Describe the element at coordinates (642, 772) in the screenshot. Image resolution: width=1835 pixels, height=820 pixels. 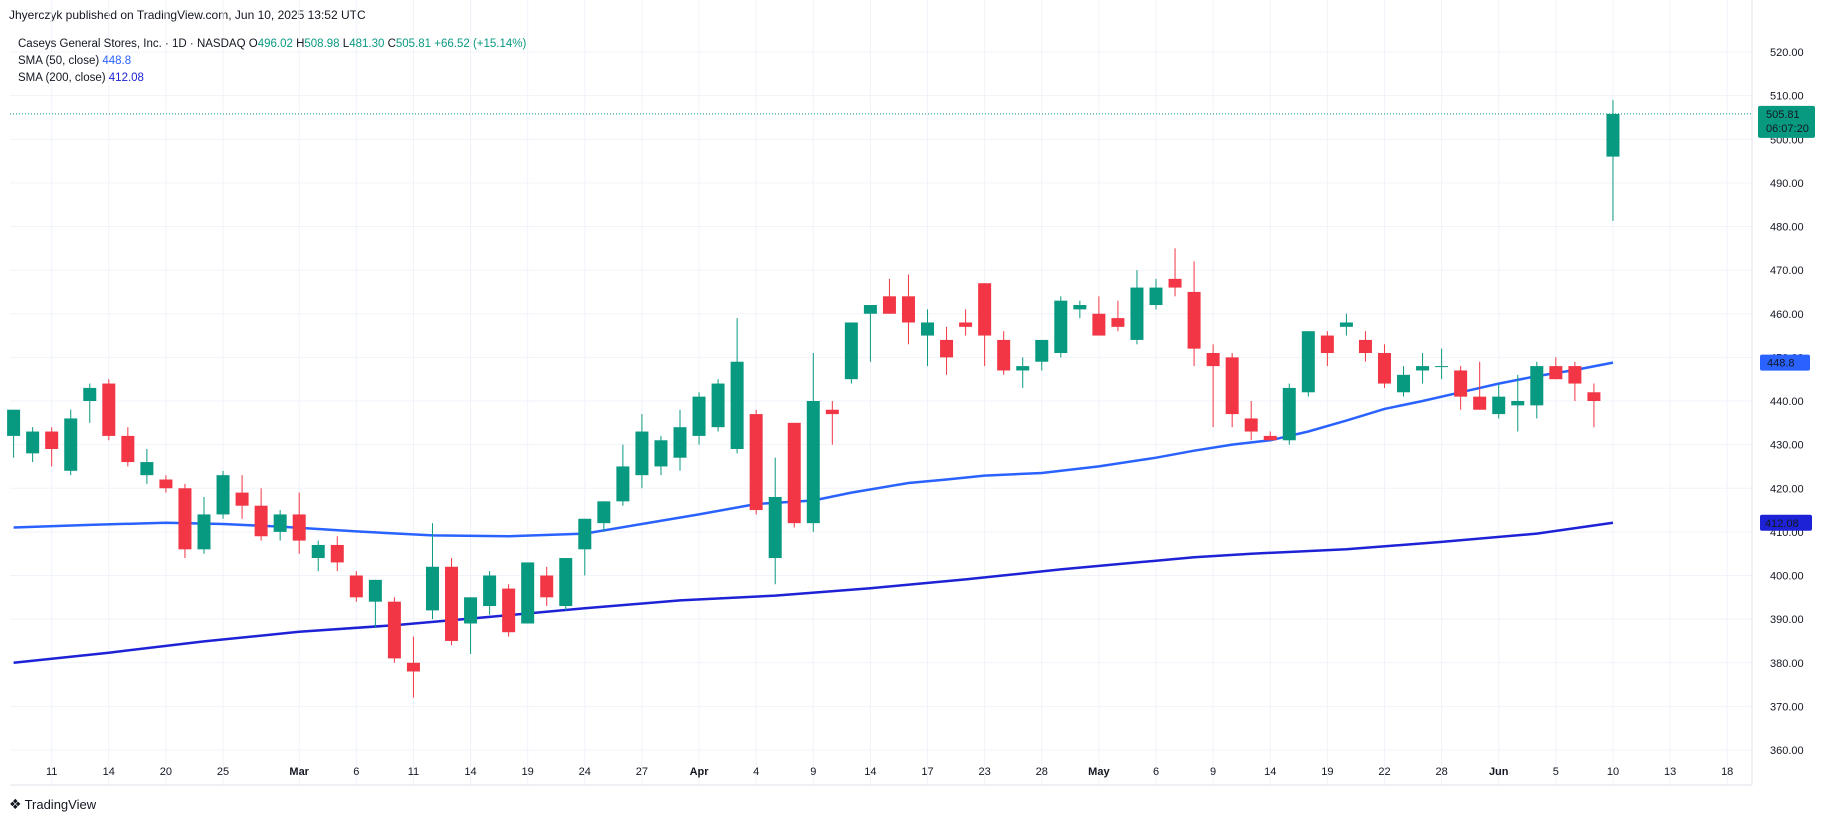
I see `x-tick-label: 27` at that location.